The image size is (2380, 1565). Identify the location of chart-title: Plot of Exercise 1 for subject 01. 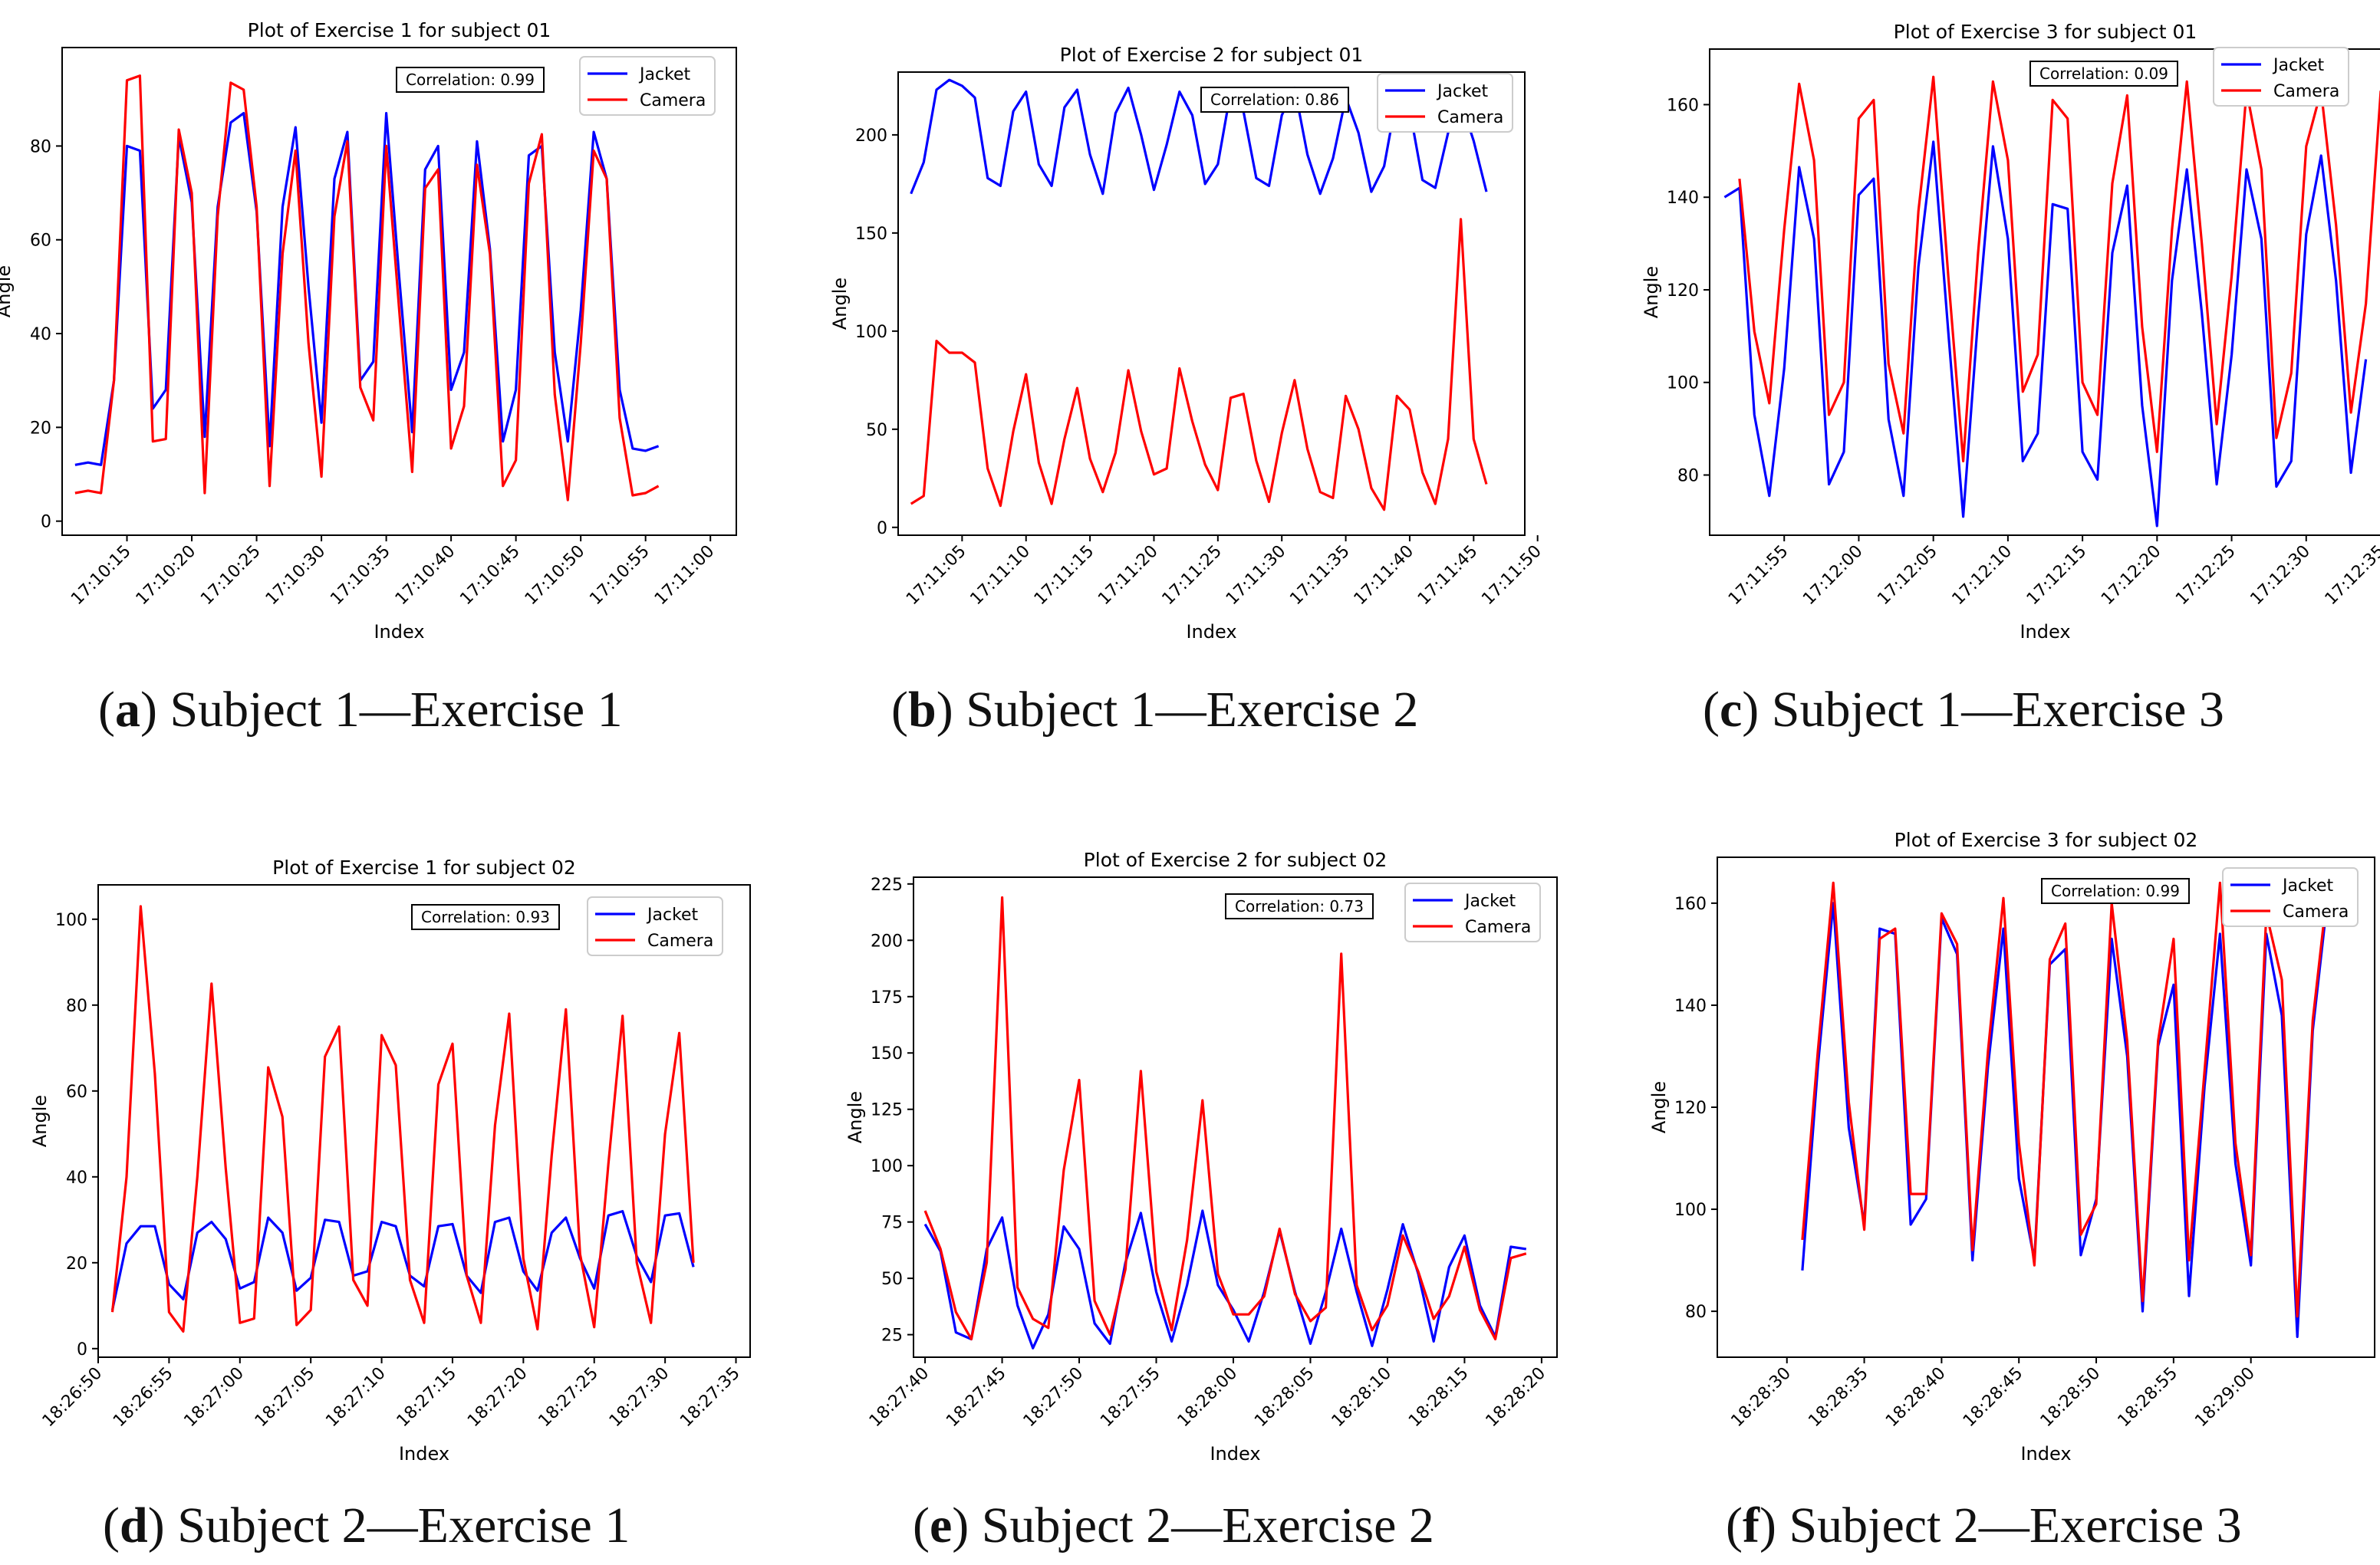
(399, 30).